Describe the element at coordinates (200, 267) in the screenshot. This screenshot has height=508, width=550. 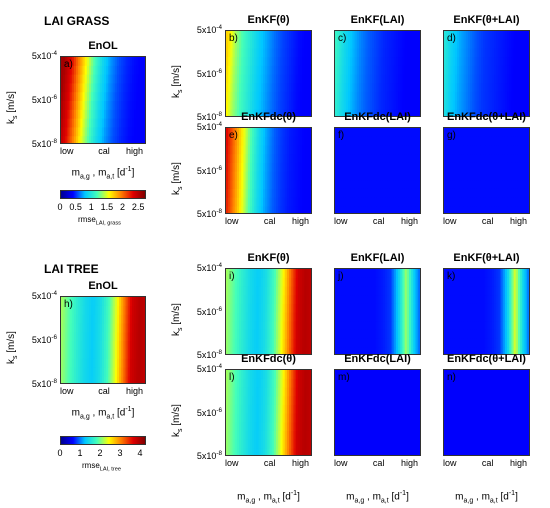
I see `y-tick-label: 5x10-4` at that location.